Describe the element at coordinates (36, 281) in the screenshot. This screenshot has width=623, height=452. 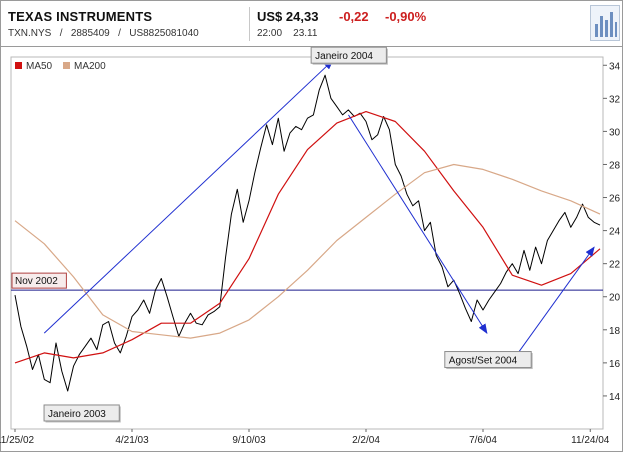
I see `reference-line-label: Nov 2002` at that location.